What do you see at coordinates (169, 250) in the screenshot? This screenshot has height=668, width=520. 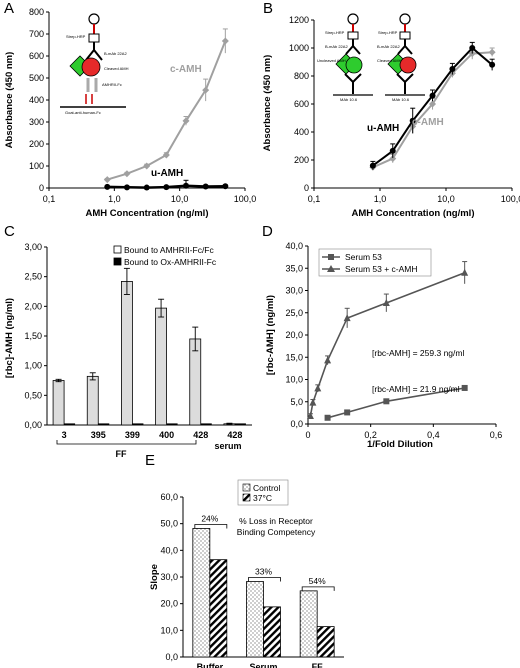 I see `legend-label-bound-amhrii: Bound to AMHRII-Fc/Fc` at bounding box center [169, 250].